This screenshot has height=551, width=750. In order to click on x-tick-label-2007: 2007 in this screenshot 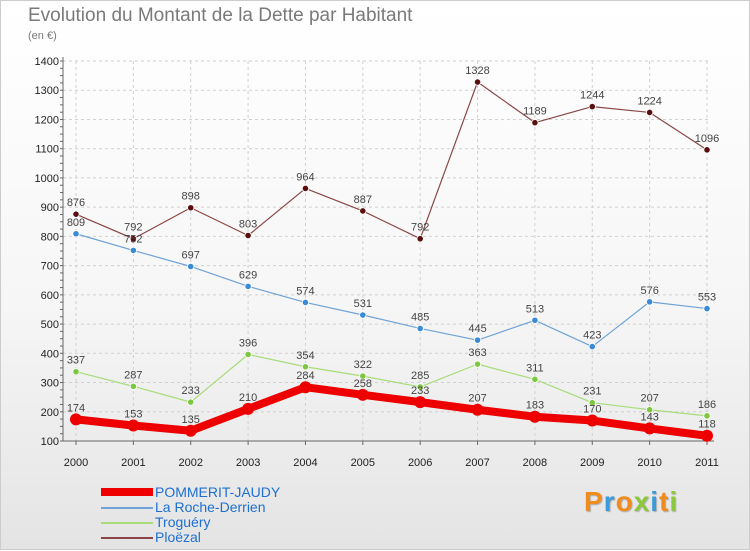, I will do `click(477, 463)`.